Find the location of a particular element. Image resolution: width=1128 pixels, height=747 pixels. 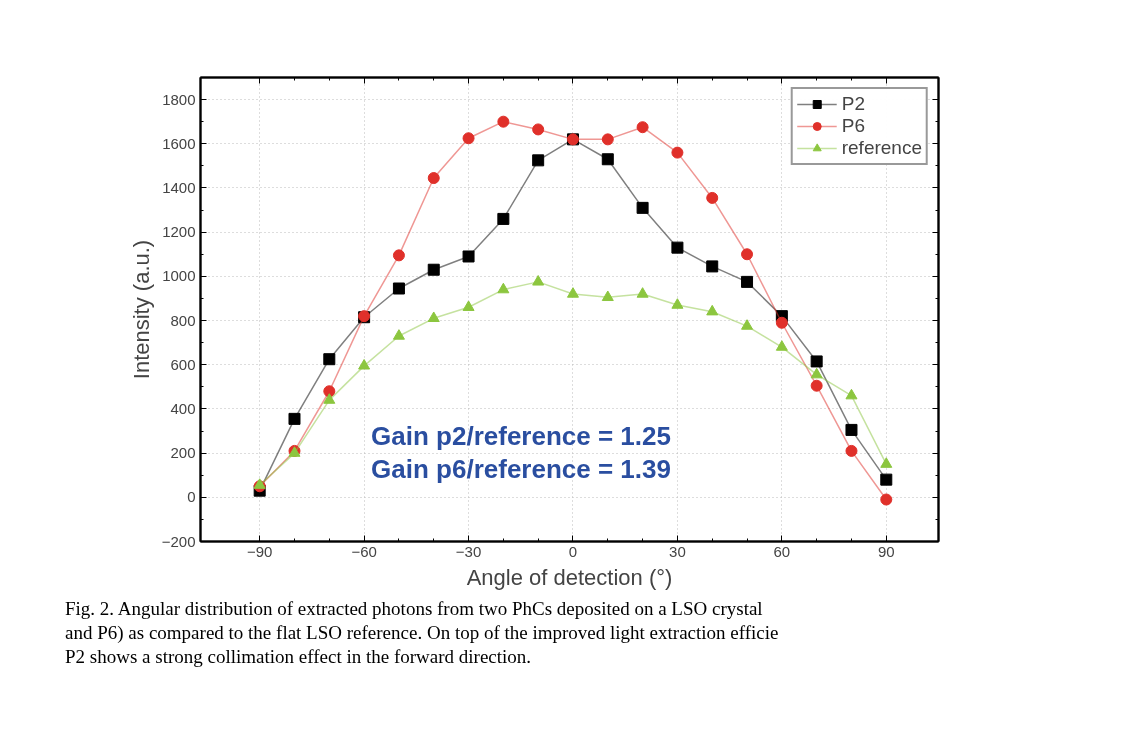

y-tick-label: 1200 is located at coordinates (179, 232).